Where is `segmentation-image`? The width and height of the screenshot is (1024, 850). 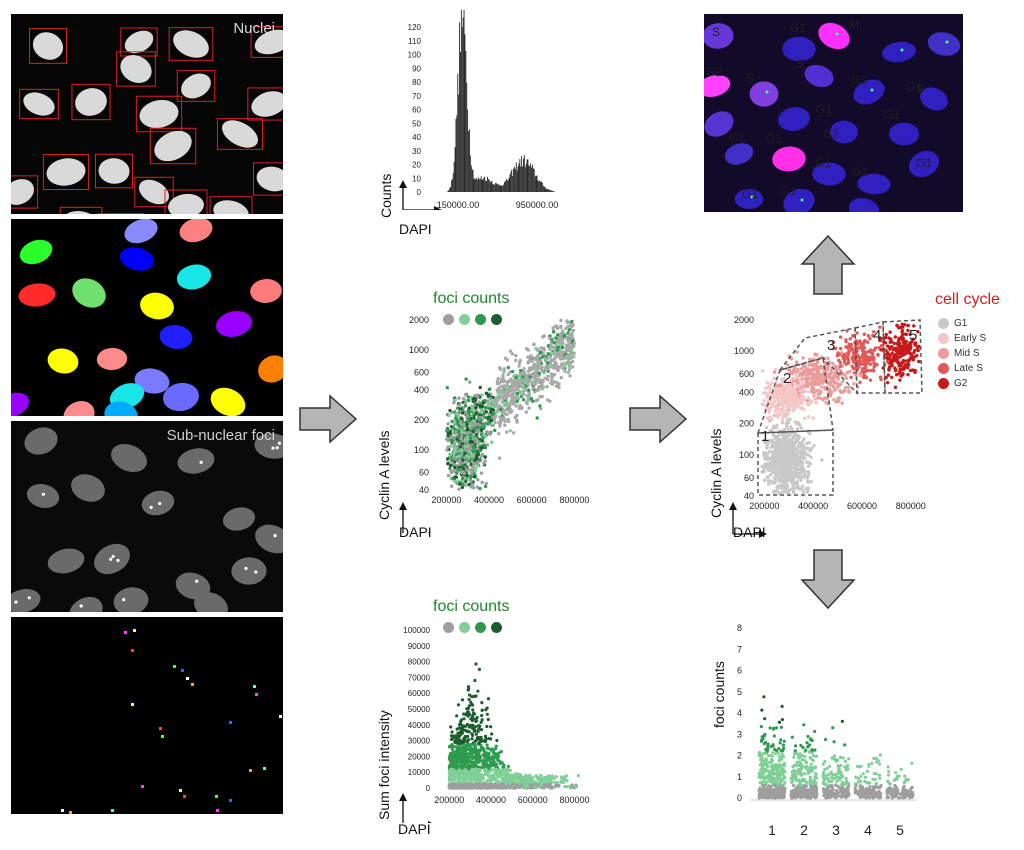
segmentation-image is located at coordinates (147, 317).